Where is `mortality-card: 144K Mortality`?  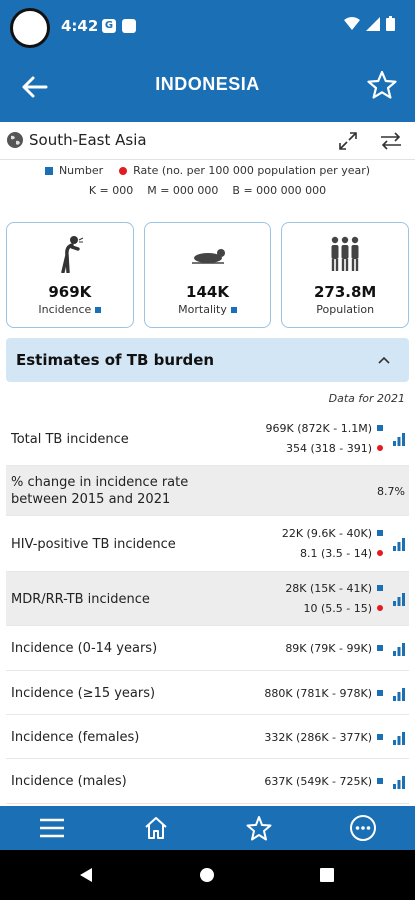 mortality-card: 144K Mortality is located at coordinates (207, 275).